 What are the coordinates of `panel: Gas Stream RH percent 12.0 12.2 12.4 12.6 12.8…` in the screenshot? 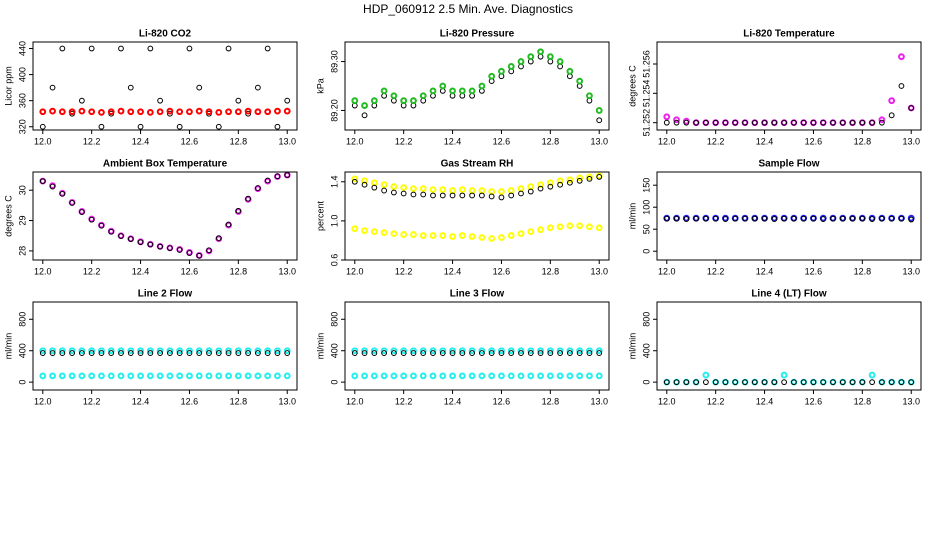 It's located at (462, 217).